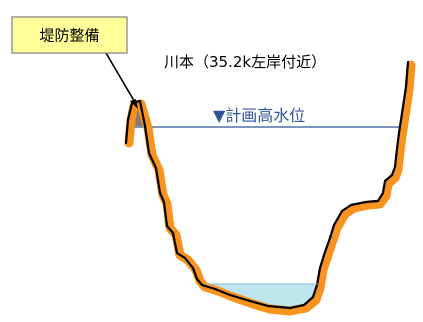 This screenshot has width=423, height=322. What do you see at coordinates (245, 62) in the screenshot?
I see `location-label: 川本（35.2k左岸付近）` at bounding box center [245, 62].